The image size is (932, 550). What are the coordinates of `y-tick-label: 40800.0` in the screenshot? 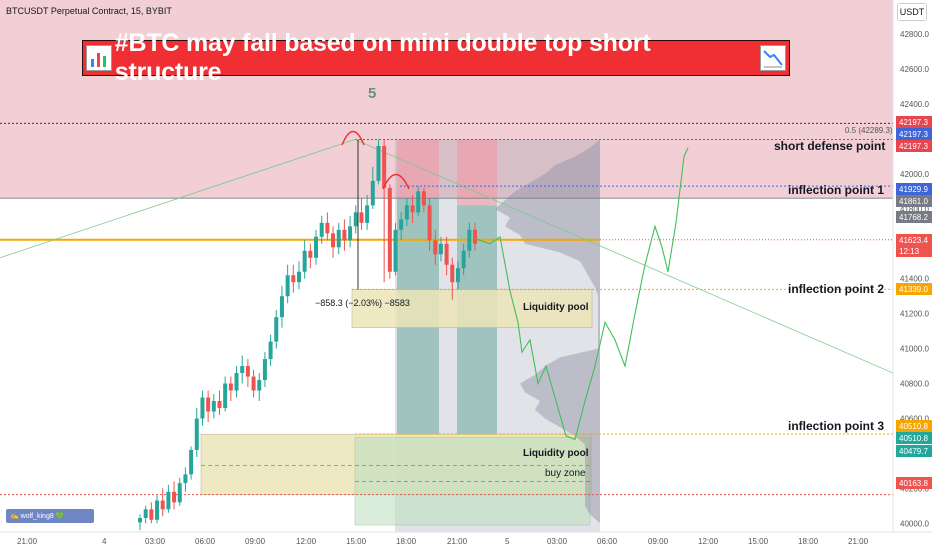 It's located at (914, 384).